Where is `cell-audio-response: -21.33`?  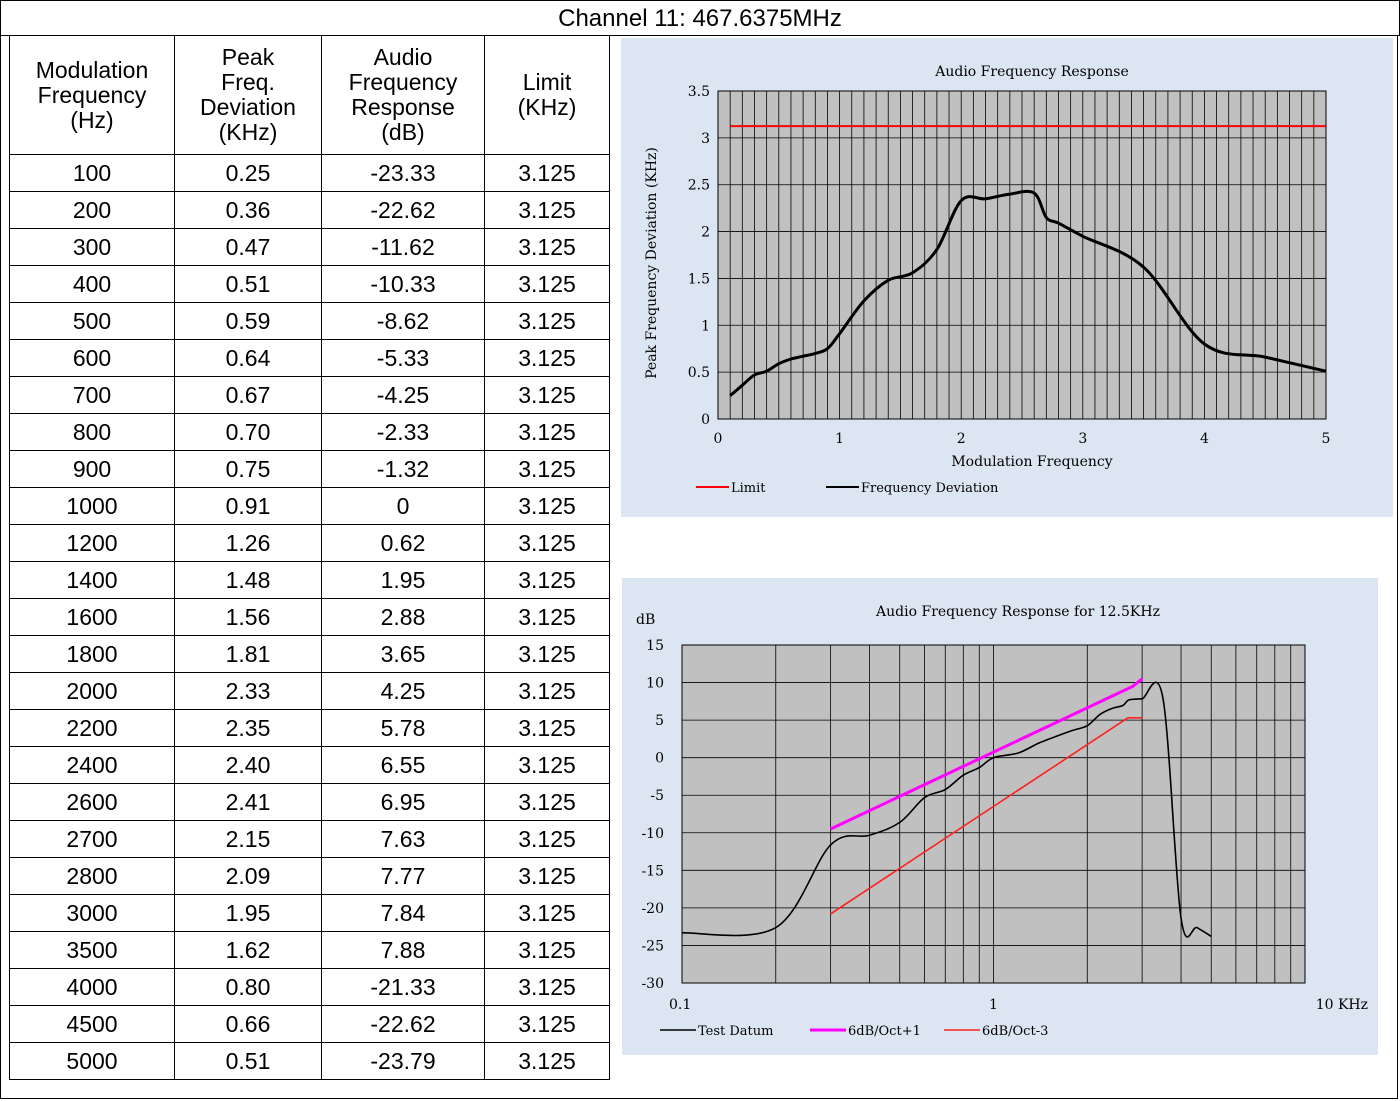 cell-audio-response: -21.33 is located at coordinates (403, 987).